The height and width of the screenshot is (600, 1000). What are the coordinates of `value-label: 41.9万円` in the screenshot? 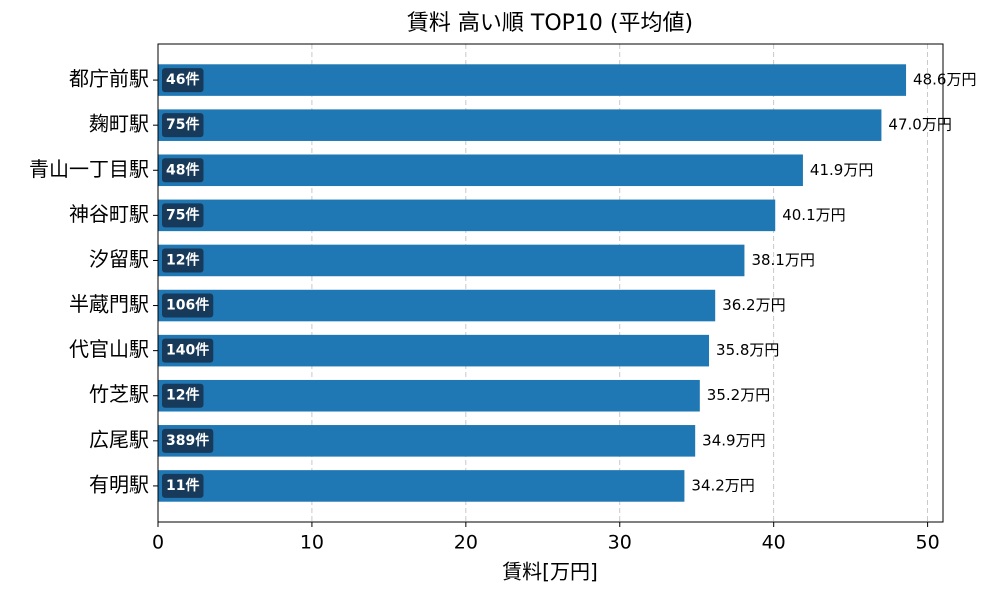 It's located at (841, 170).